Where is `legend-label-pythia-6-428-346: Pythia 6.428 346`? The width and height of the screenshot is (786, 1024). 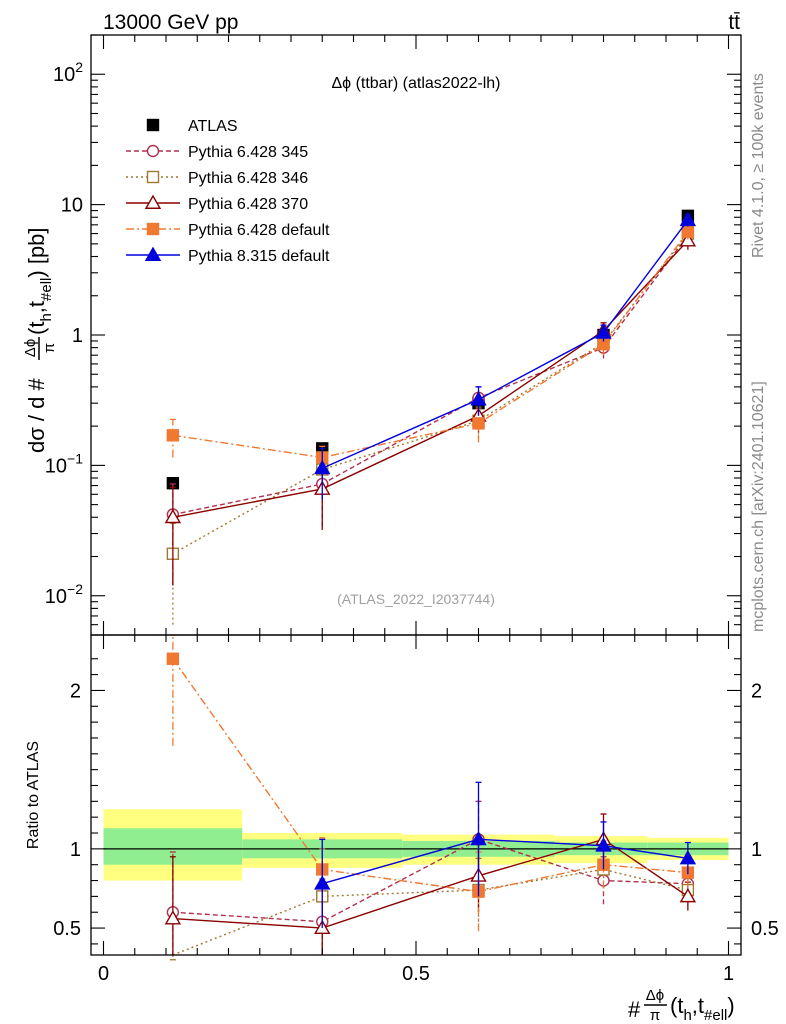 legend-label-pythia-6-428-346: Pythia 6.428 346 is located at coordinates (248, 178).